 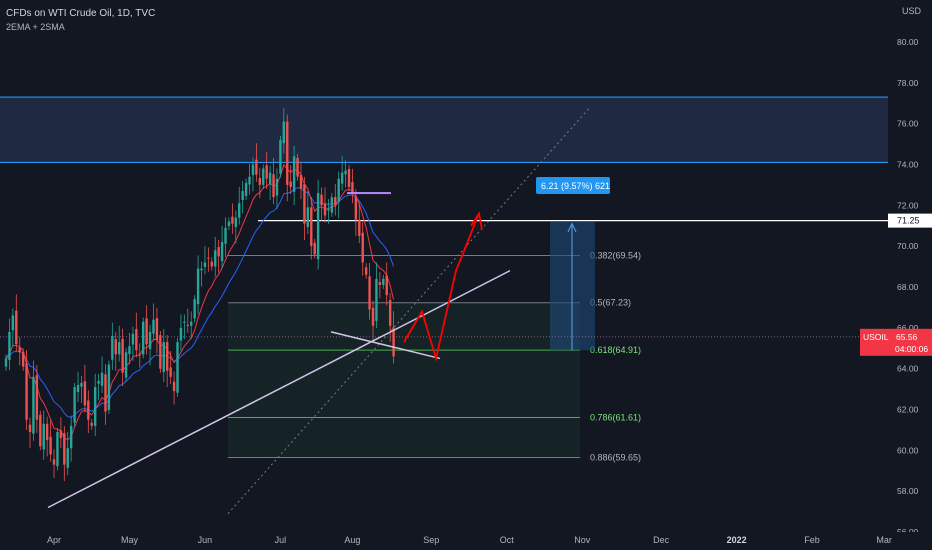 I want to click on marker-bar, so click(x=369, y=193).